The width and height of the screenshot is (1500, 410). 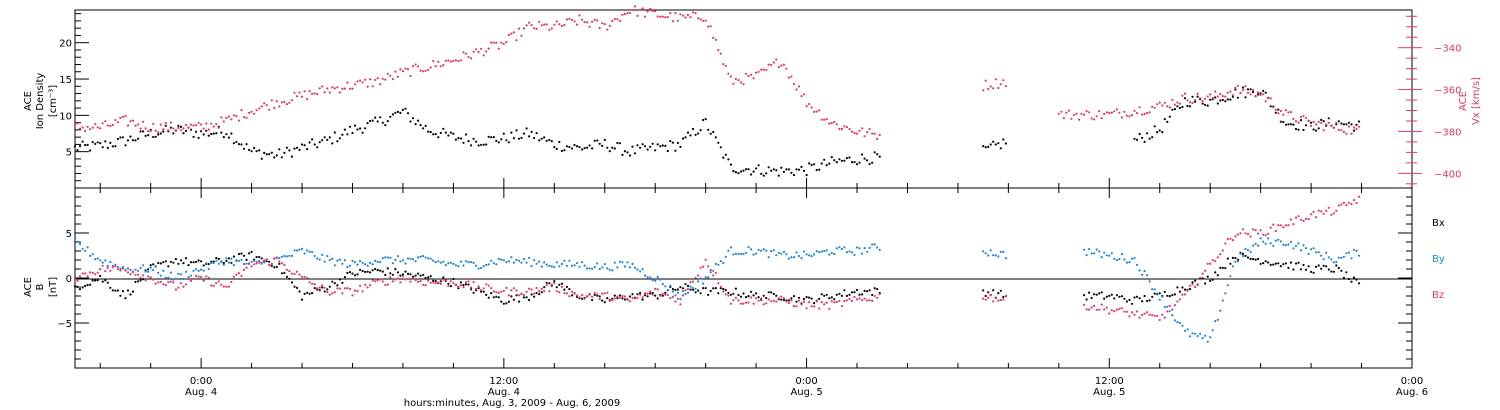 I want to click on legend-bz: Bz, so click(x=1438, y=295).